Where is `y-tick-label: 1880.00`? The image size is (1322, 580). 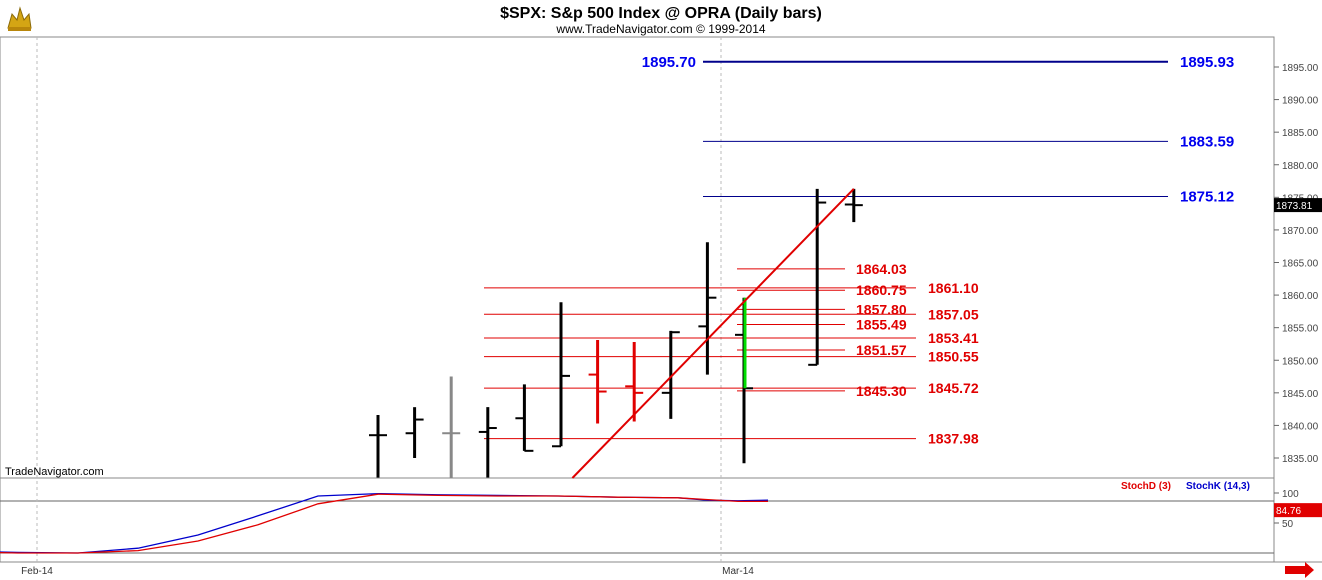
y-tick-label: 1880.00 is located at coordinates (1300, 166).